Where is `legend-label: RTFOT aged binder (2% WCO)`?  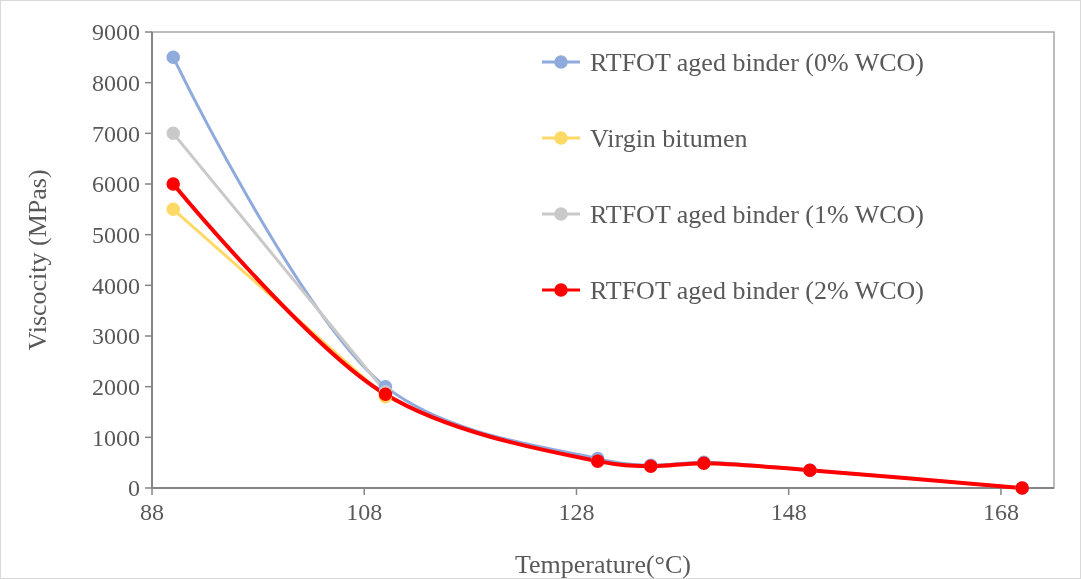
legend-label: RTFOT aged binder (2% WCO) is located at coordinates (757, 291).